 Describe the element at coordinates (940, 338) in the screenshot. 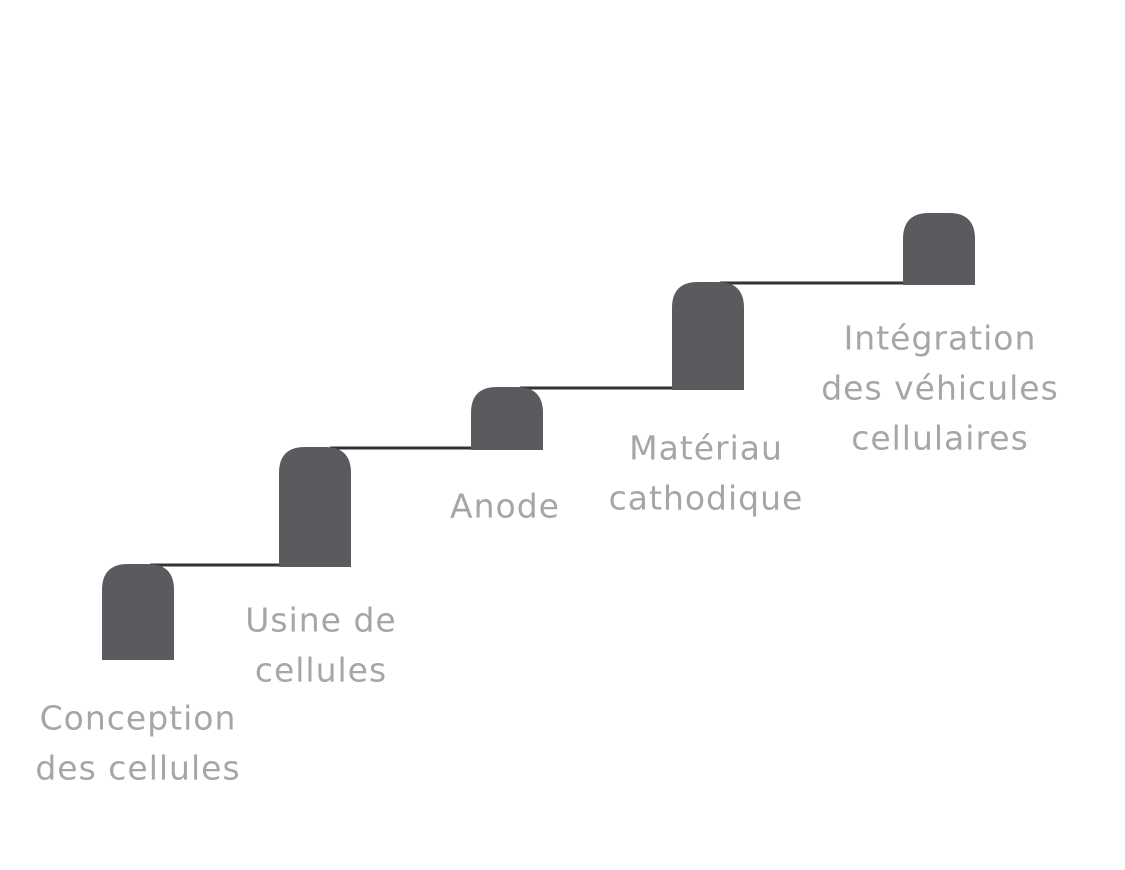

I see `step-label: Intégration` at that location.